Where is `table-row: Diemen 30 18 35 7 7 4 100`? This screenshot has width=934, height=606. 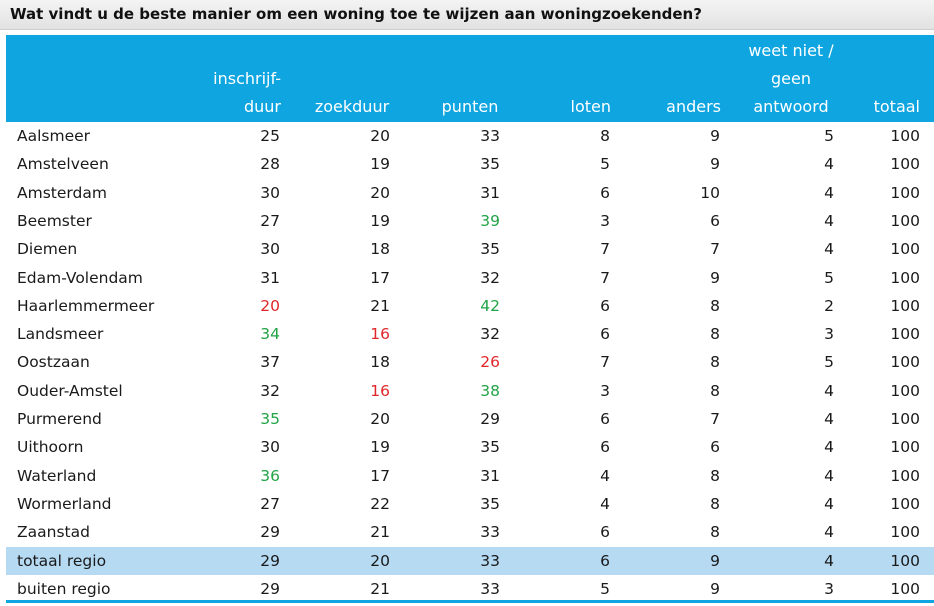
table-row: Diemen 30 18 35 7 7 4 100 is located at coordinates (470, 249).